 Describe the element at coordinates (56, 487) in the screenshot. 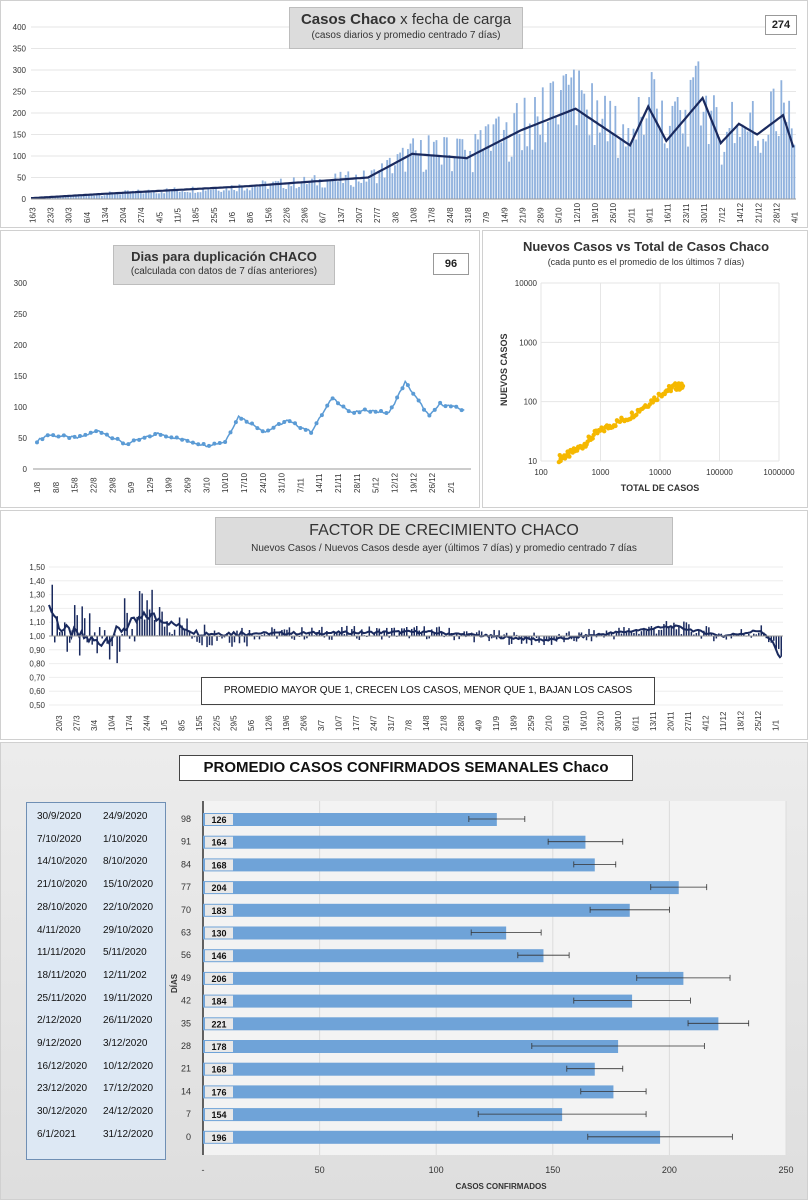

I see `x-tick-label: 8/8` at that location.